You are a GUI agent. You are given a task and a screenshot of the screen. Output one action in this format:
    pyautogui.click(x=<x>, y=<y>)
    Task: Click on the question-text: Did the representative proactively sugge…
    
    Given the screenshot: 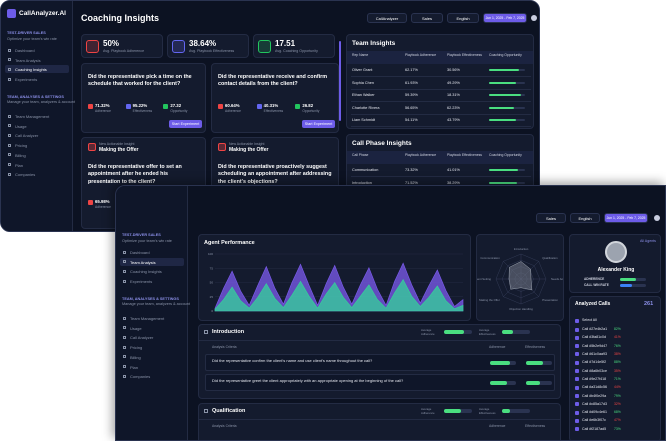 What is the action you would take?
    pyautogui.click(x=275, y=174)
    